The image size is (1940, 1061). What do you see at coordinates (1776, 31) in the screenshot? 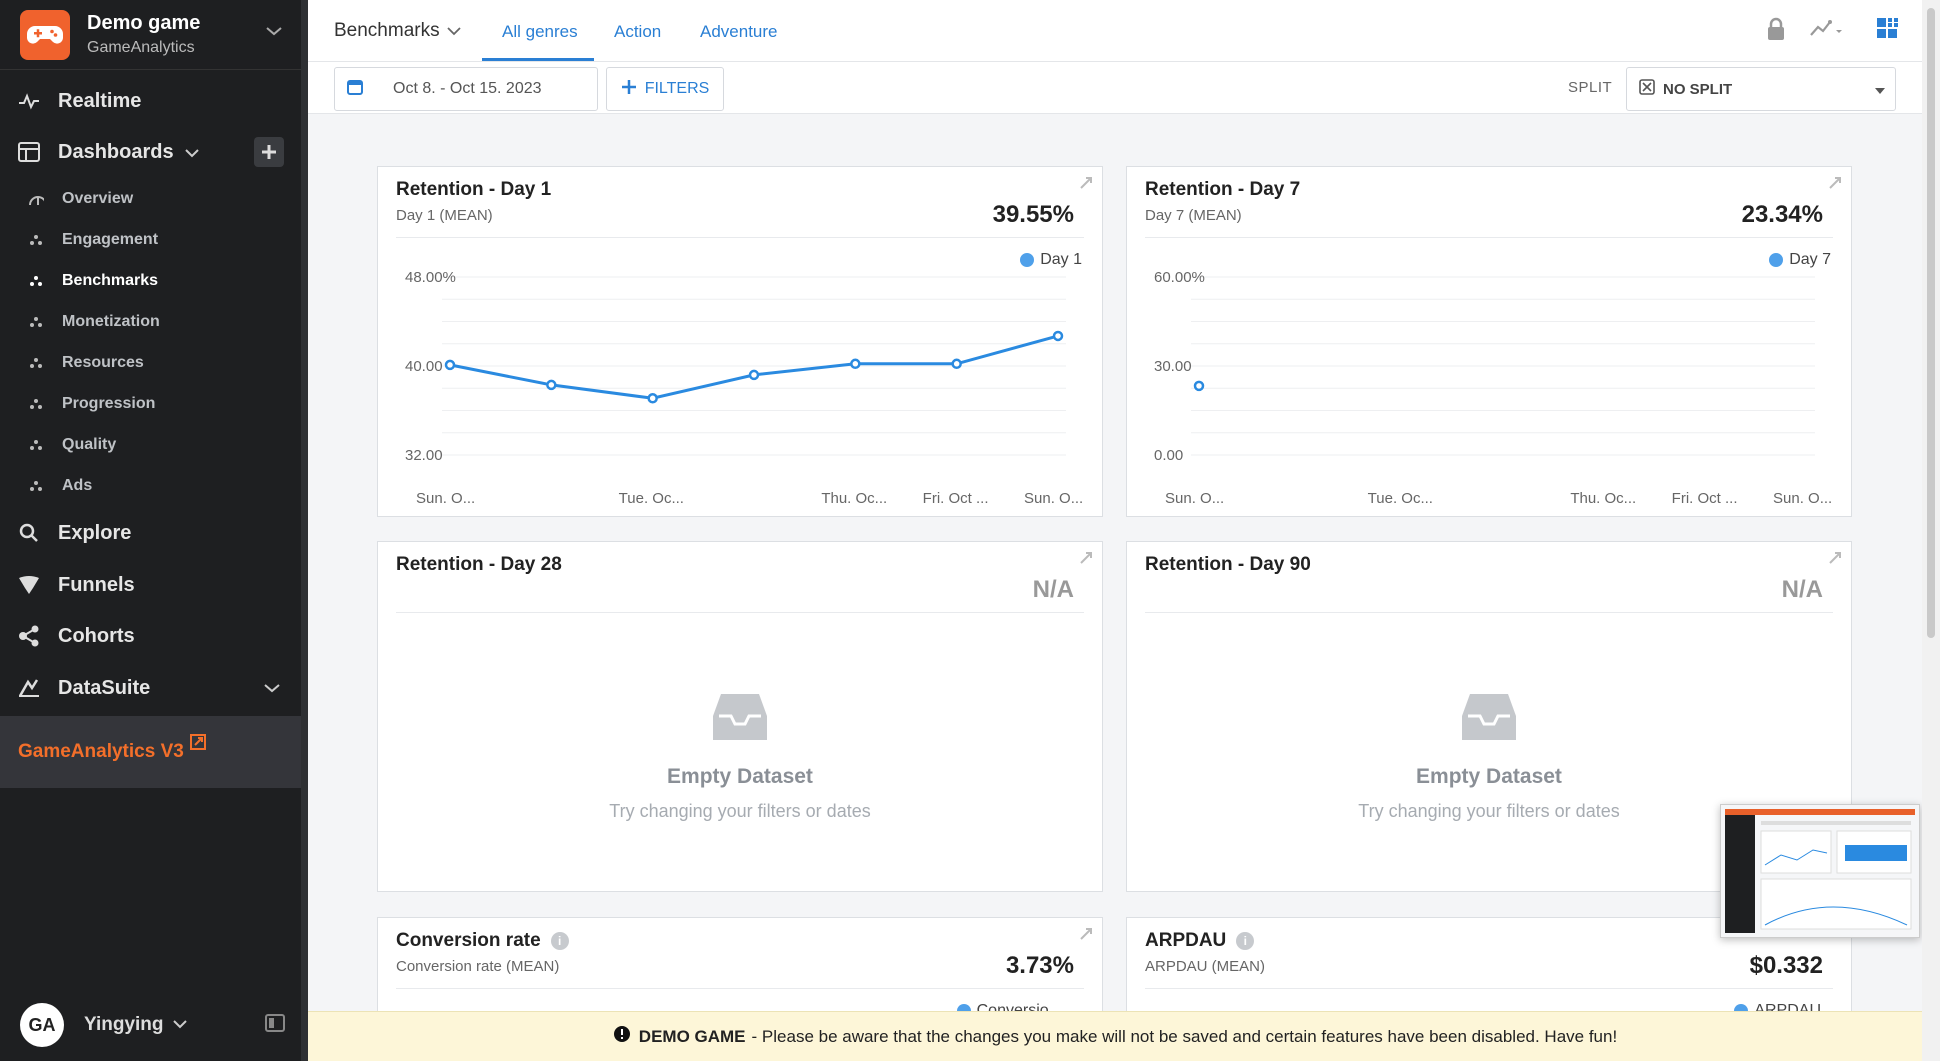
I see `lock-icon` at bounding box center [1776, 31].